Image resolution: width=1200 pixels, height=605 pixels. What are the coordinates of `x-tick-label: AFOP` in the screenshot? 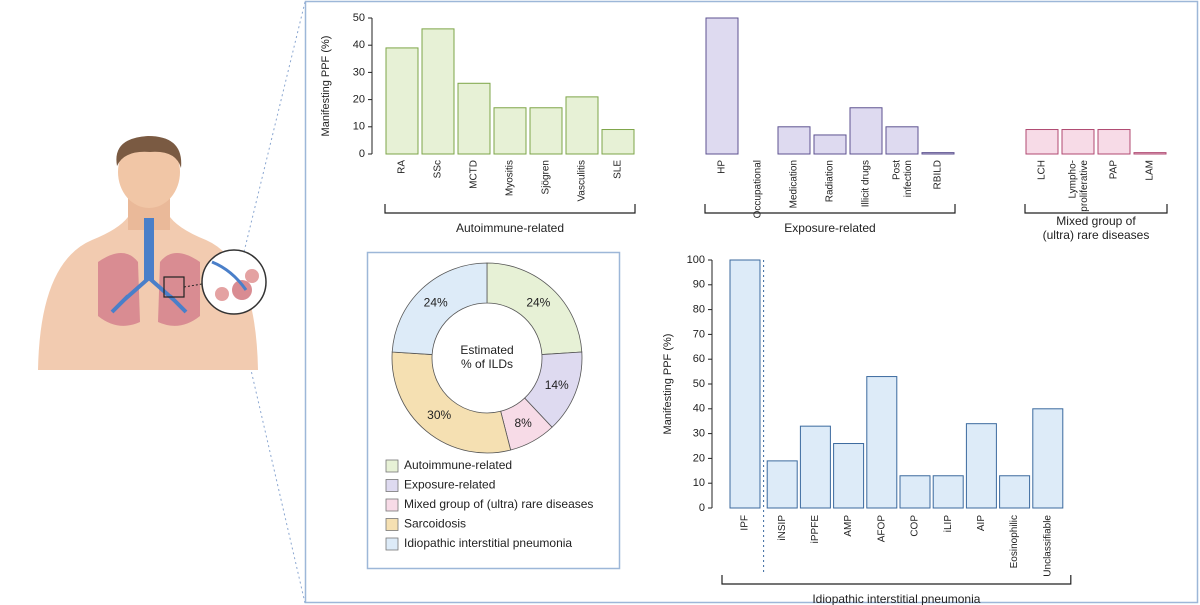 It's located at (881, 529).